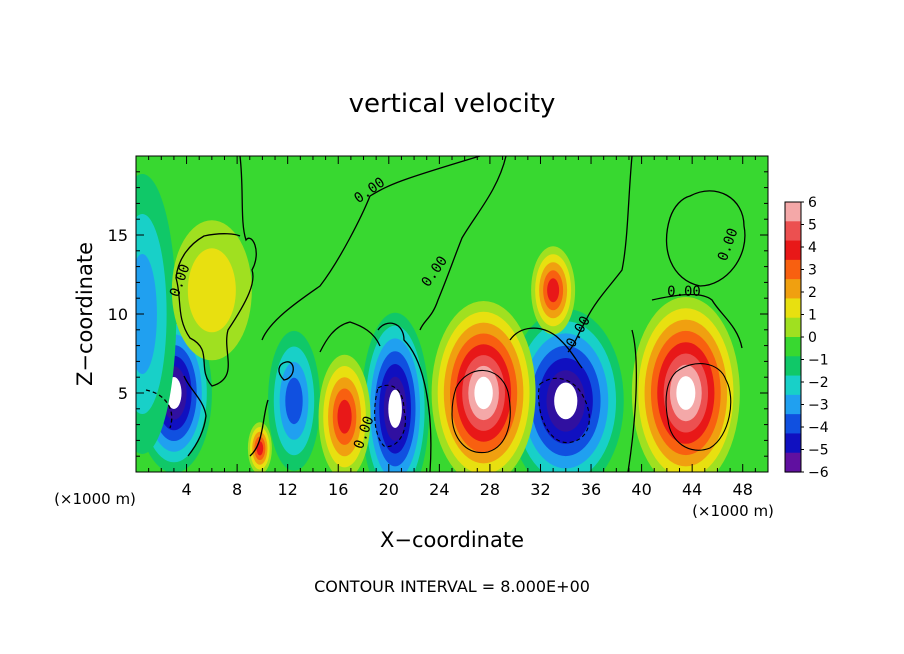 The width and height of the screenshot is (904, 654). I want to click on x-tick-label: 40, so click(641, 489).